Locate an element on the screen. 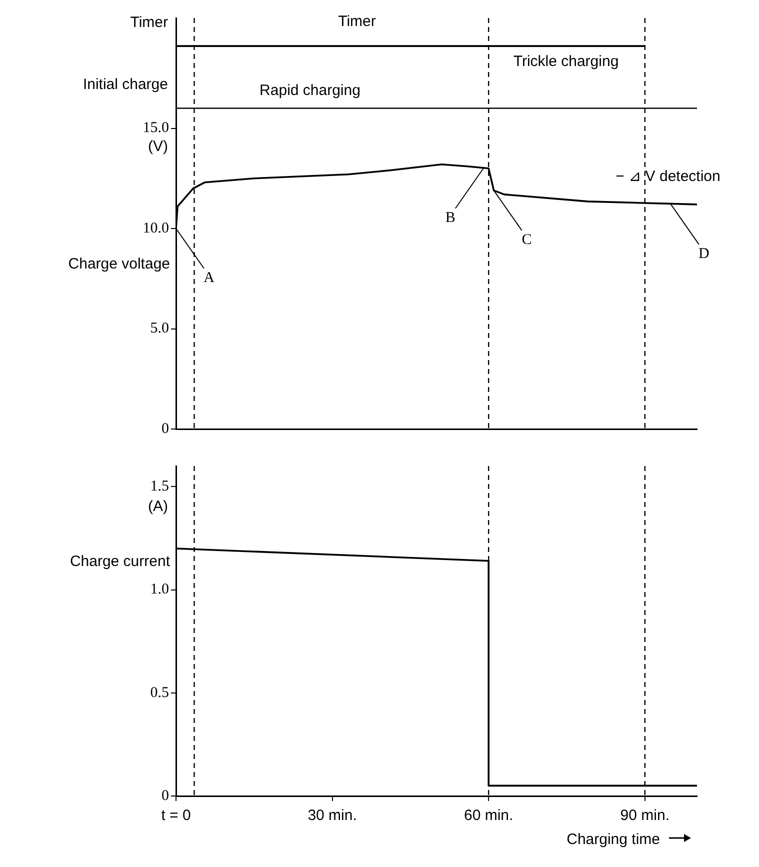 The height and width of the screenshot is (867, 759). x-tick-label: 60 min. is located at coordinates (489, 815).